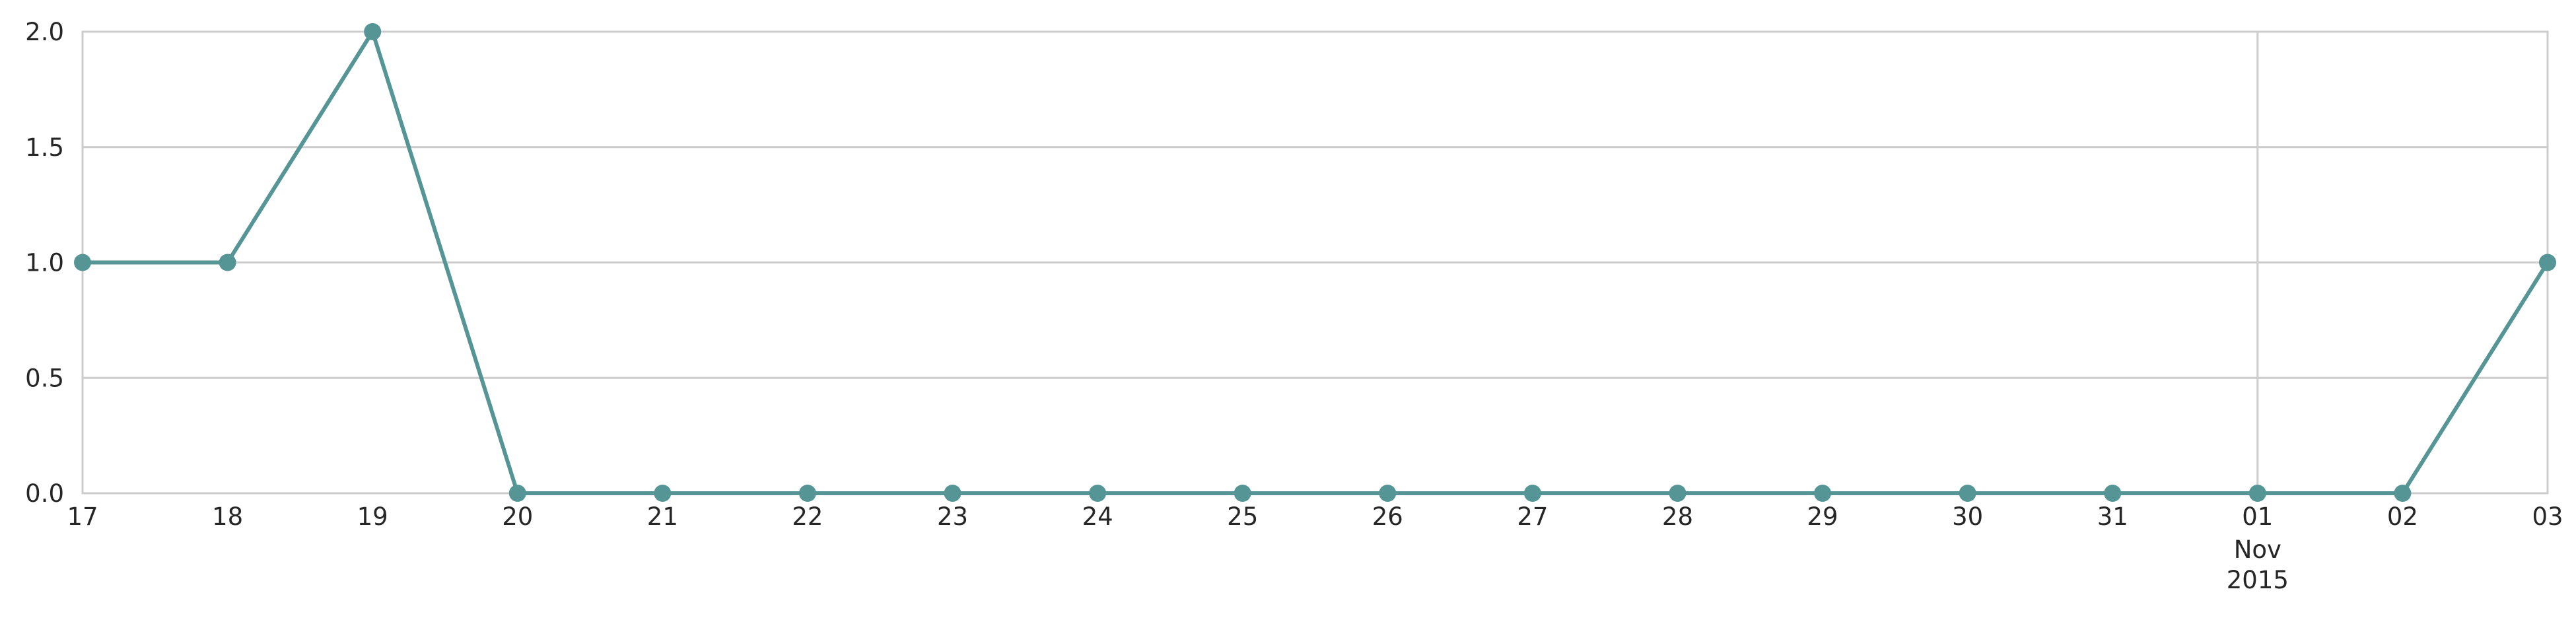 Image resolution: width=2576 pixels, height=620 pixels. Describe the element at coordinates (953, 516) in the screenshot. I see `x-tick-label: 23` at that location.